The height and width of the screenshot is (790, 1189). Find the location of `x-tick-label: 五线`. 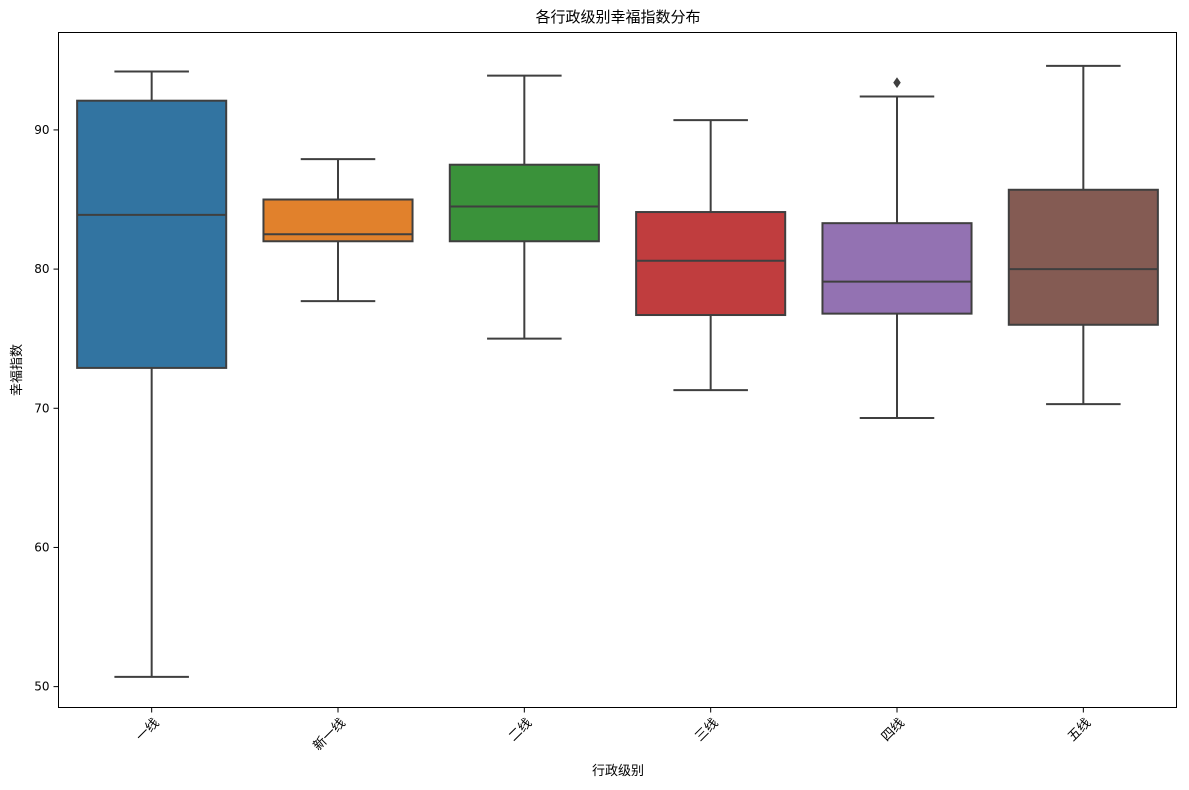

x-tick-label: 五线 is located at coordinates (1079, 730).